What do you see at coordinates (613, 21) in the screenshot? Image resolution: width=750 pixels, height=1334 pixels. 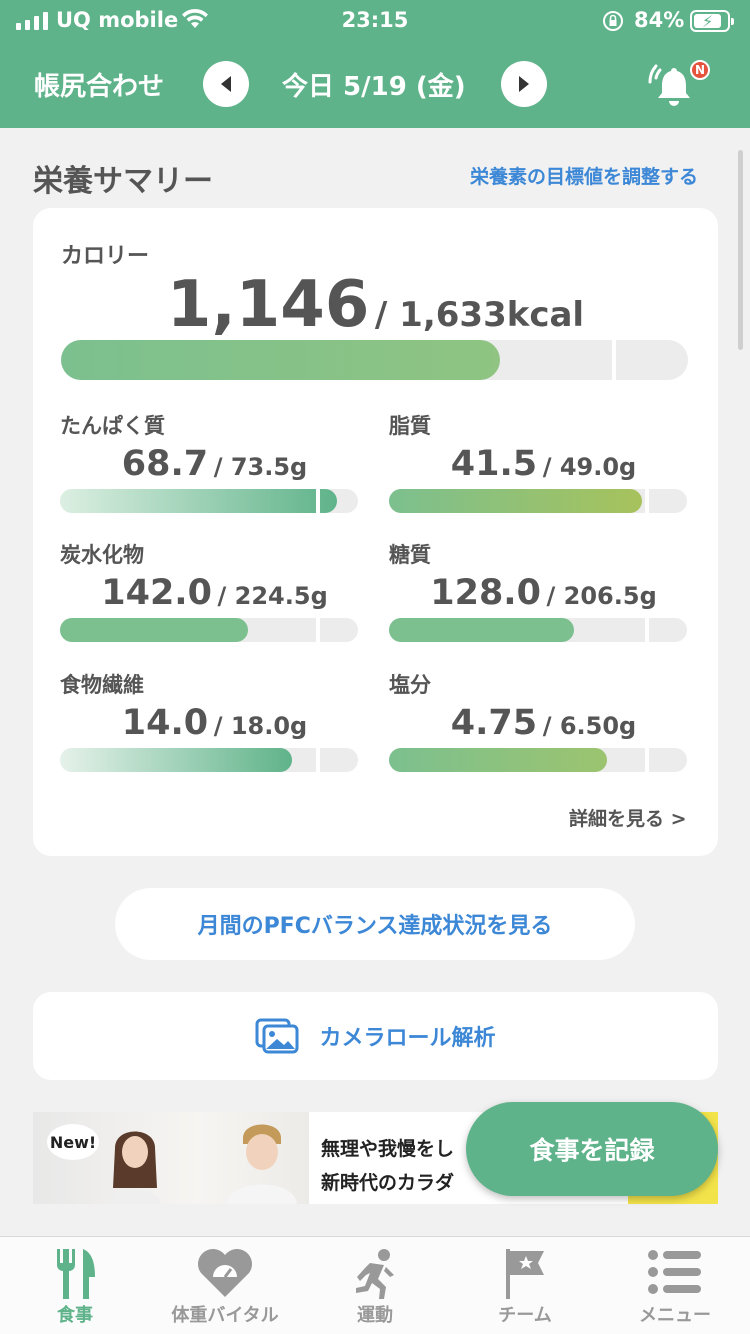 I see `rotation-lock-icon` at bounding box center [613, 21].